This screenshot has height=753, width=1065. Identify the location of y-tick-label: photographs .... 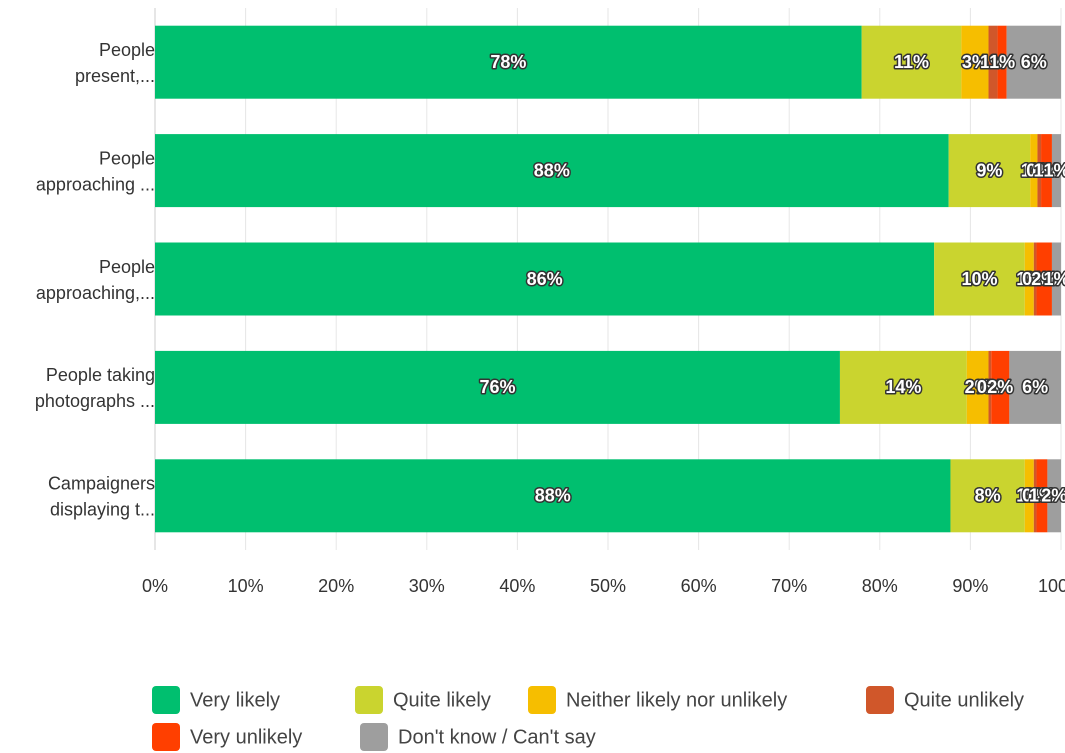
(95, 401).